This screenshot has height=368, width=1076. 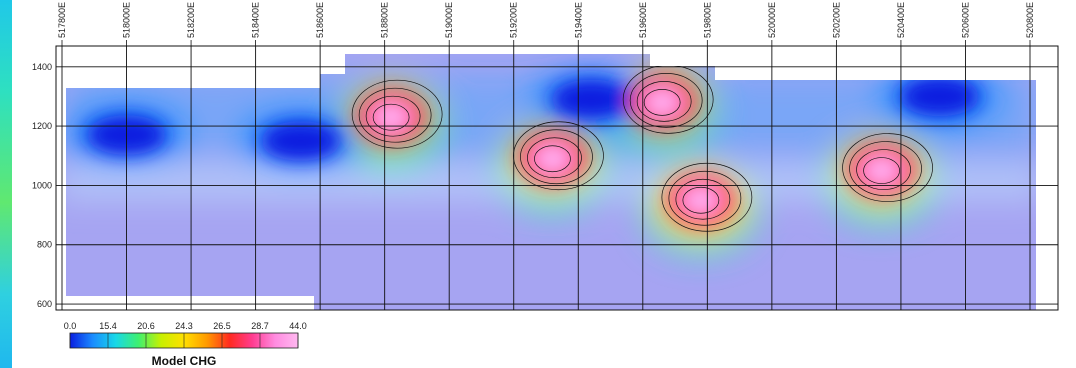 I want to click on x-tick-label: 520400E, so click(x=901, y=20).